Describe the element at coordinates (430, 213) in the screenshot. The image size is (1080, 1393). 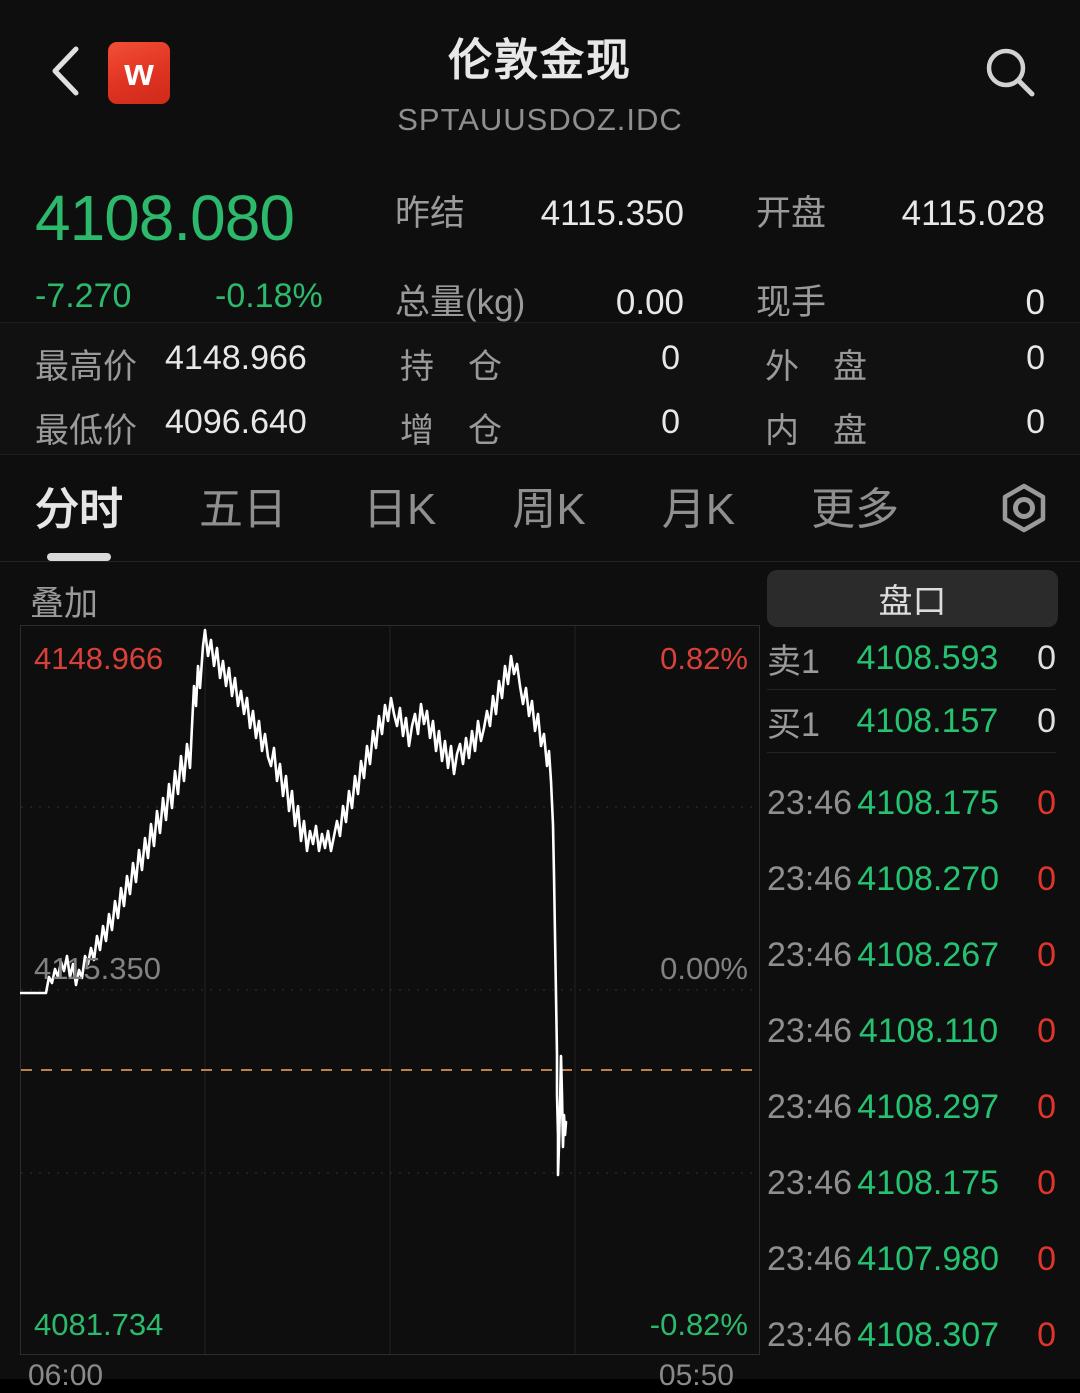
I see `field-label: 昨结` at that location.